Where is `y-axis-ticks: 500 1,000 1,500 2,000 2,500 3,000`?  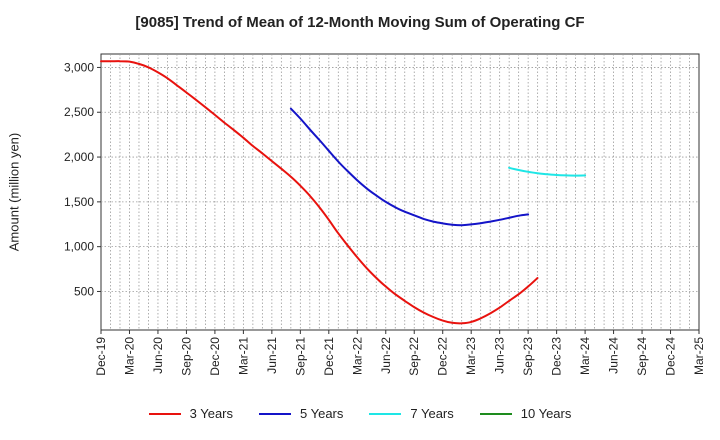 y-axis-ticks: 500 1,000 1,500 2,000 2,500 3,000 is located at coordinates (82, 179).